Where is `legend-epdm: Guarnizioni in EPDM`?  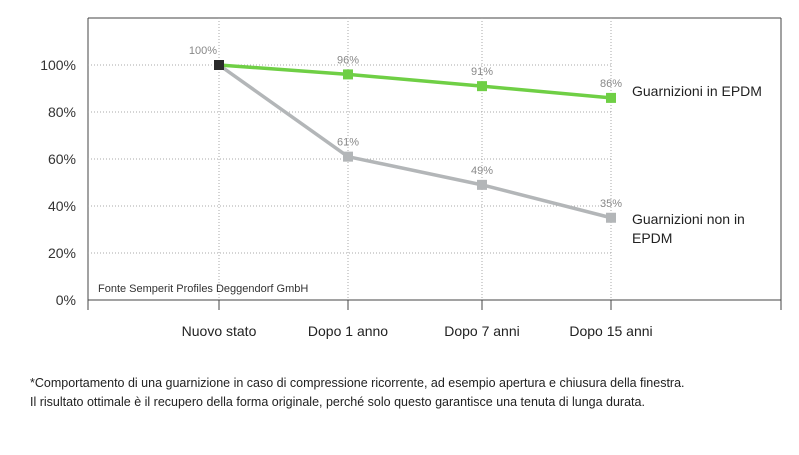 legend-epdm: Guarnizioni in EPDM is located at coordinates (697, 91).